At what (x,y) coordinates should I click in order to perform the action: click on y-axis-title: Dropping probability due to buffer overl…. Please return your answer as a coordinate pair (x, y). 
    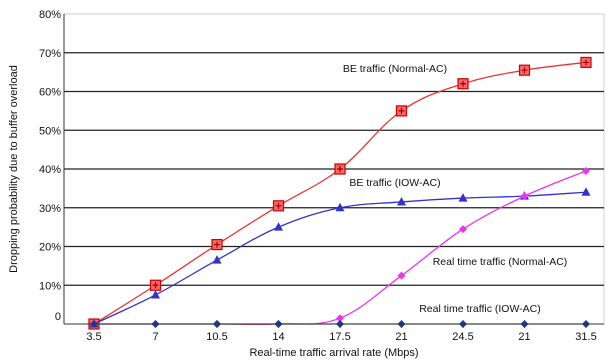
    Looking at the image, I should click on (14, 169).